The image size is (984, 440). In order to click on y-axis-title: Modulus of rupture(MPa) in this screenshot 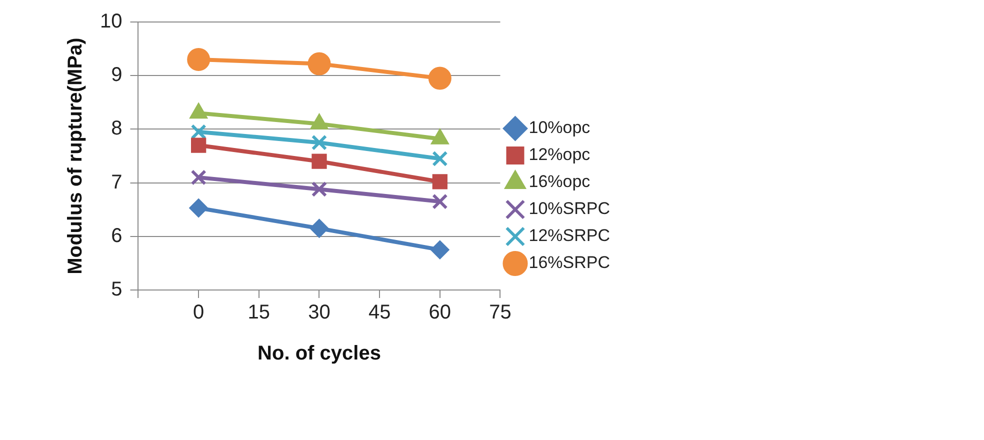, I will do `click(75, 156)`.